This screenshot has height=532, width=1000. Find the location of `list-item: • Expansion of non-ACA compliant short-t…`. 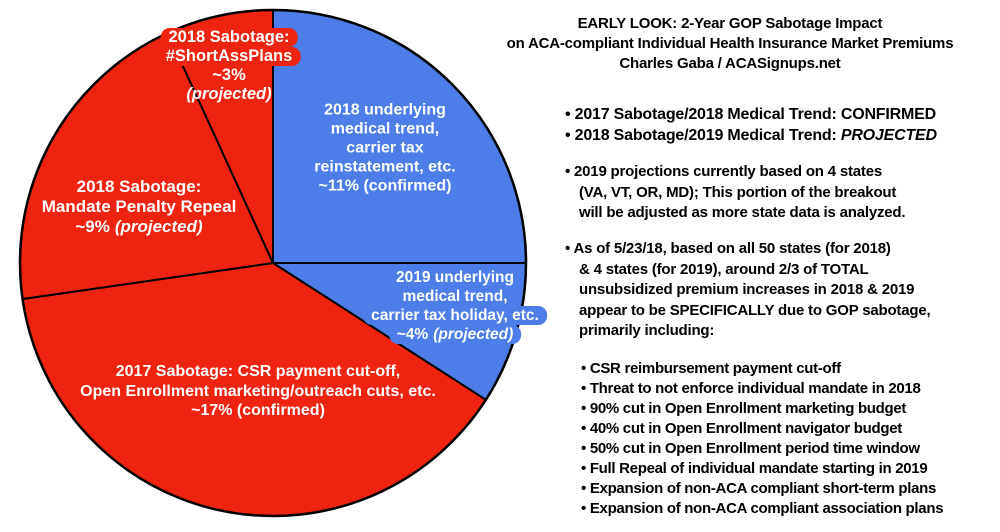

list-item: • Expansion of non-ACA compliant short-t… is located at coordinates (759, 488).